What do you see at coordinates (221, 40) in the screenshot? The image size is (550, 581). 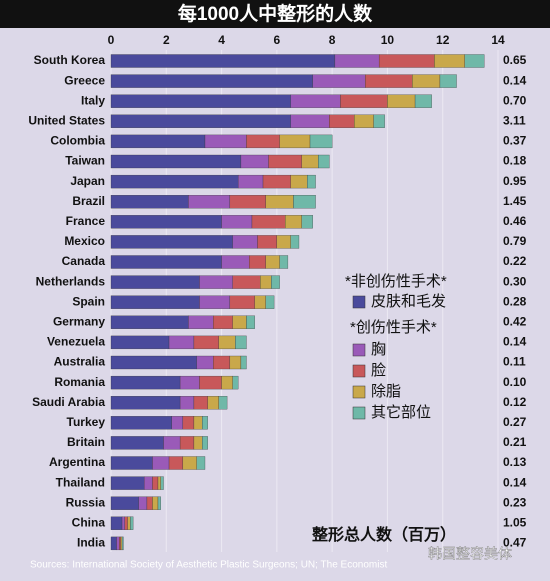 I see `x-tick-label: 4` at bounding box center [221, 40].